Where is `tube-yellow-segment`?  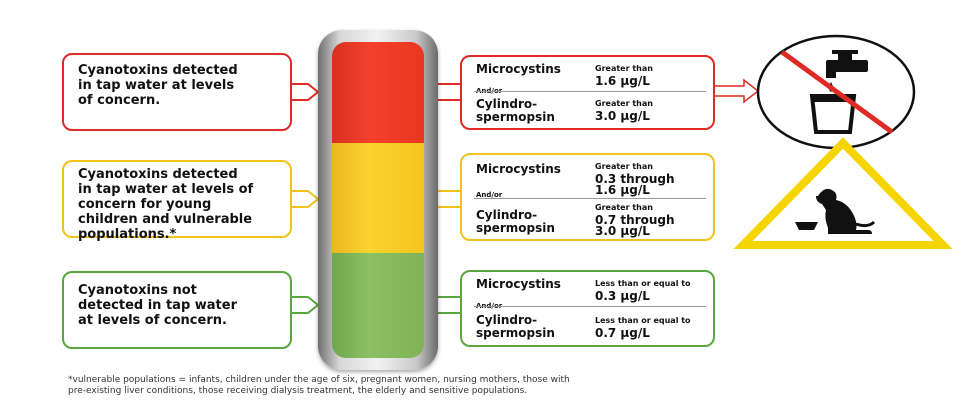
tube-yellow-segment is located at coordinates (378, 198).